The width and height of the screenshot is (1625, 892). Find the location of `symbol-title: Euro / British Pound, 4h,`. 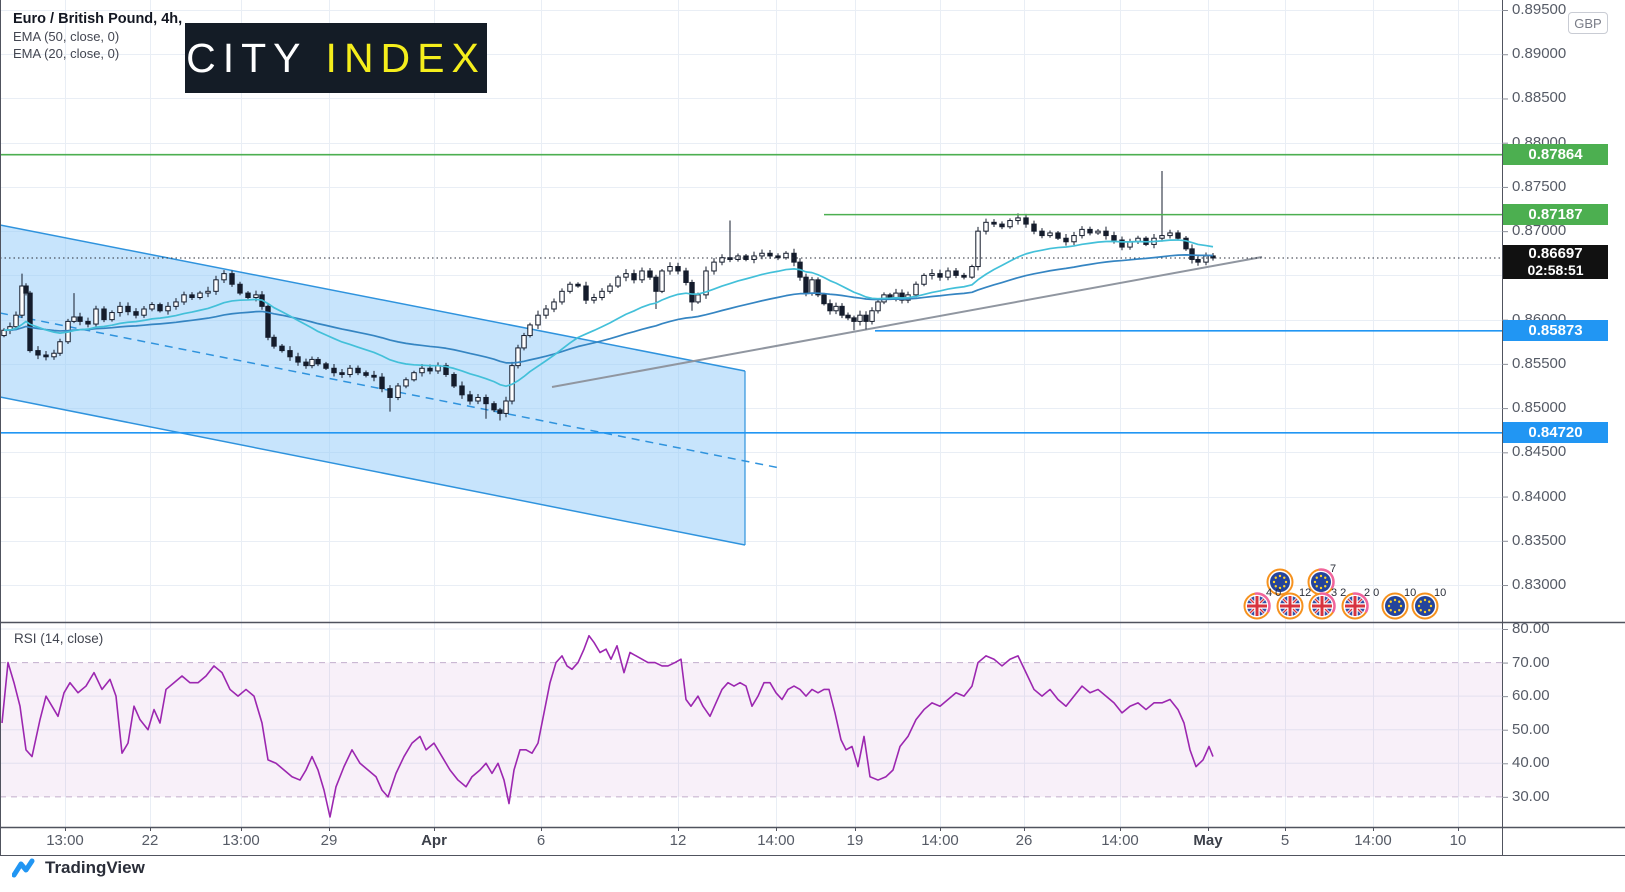

symbol-title: Euro / British Pound, 4h, is located at coordinates (98, 19).